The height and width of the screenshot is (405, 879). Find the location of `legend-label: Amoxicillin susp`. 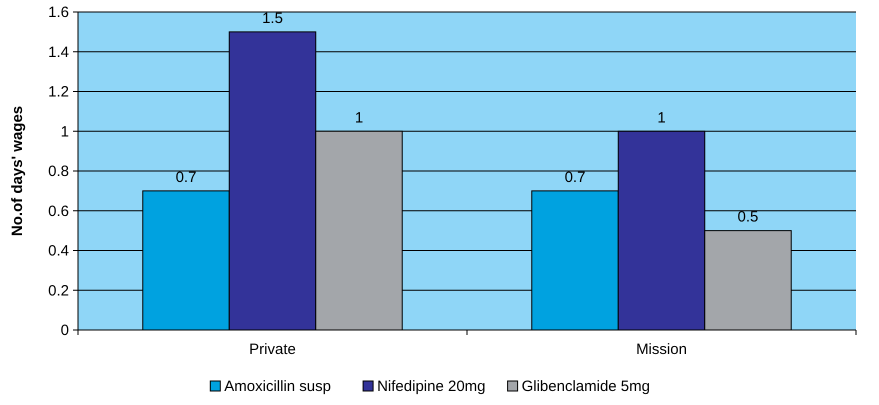

legend-label: Amoxicillin susp is located at coordinates (278, 386).